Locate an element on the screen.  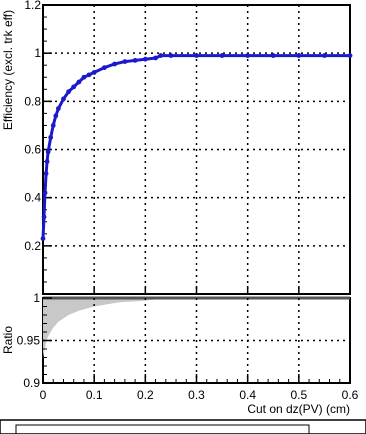
ratio-series is located at coordinates (196, 327).